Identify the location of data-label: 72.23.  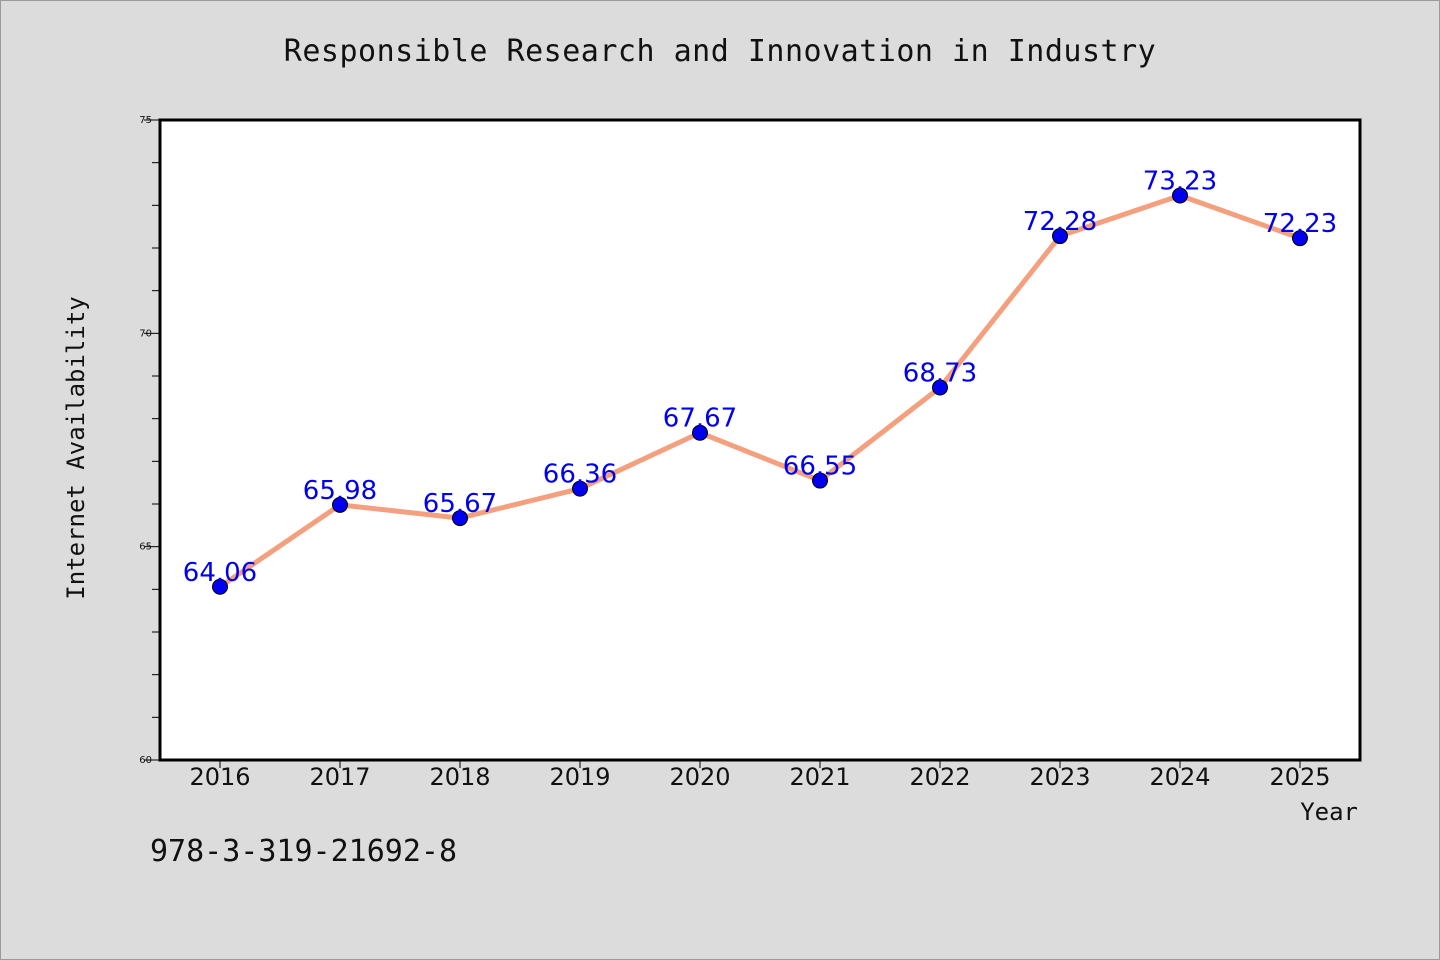
(1300, 224).